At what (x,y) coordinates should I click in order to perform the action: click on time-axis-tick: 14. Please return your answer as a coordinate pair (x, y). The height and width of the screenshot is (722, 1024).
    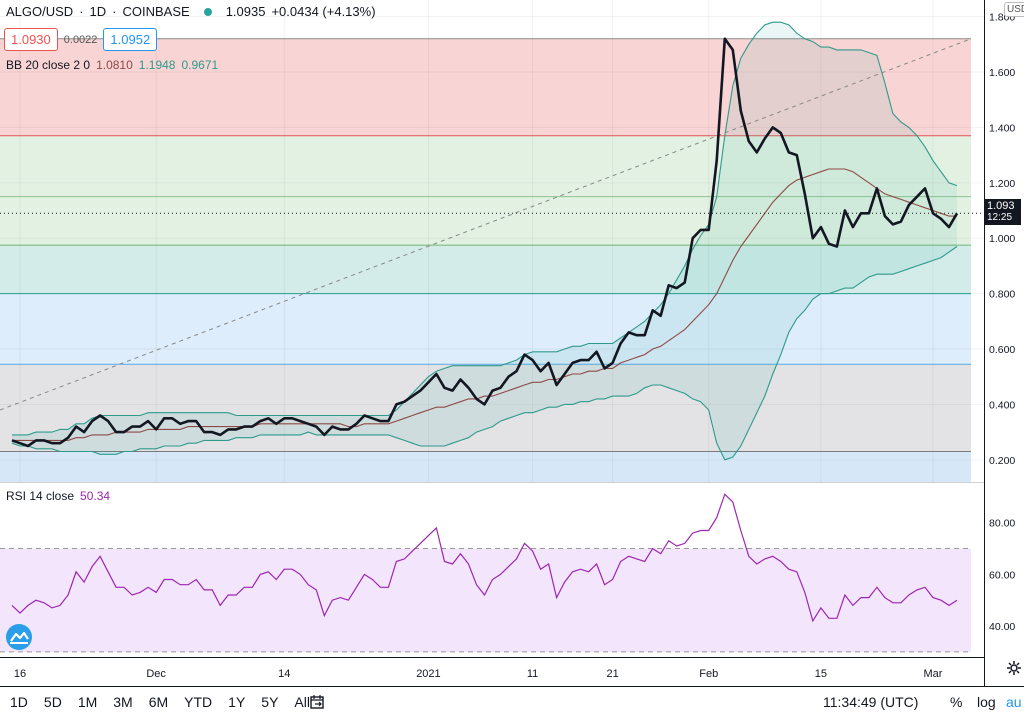
    Looking at the image, I should click on (284, 674).